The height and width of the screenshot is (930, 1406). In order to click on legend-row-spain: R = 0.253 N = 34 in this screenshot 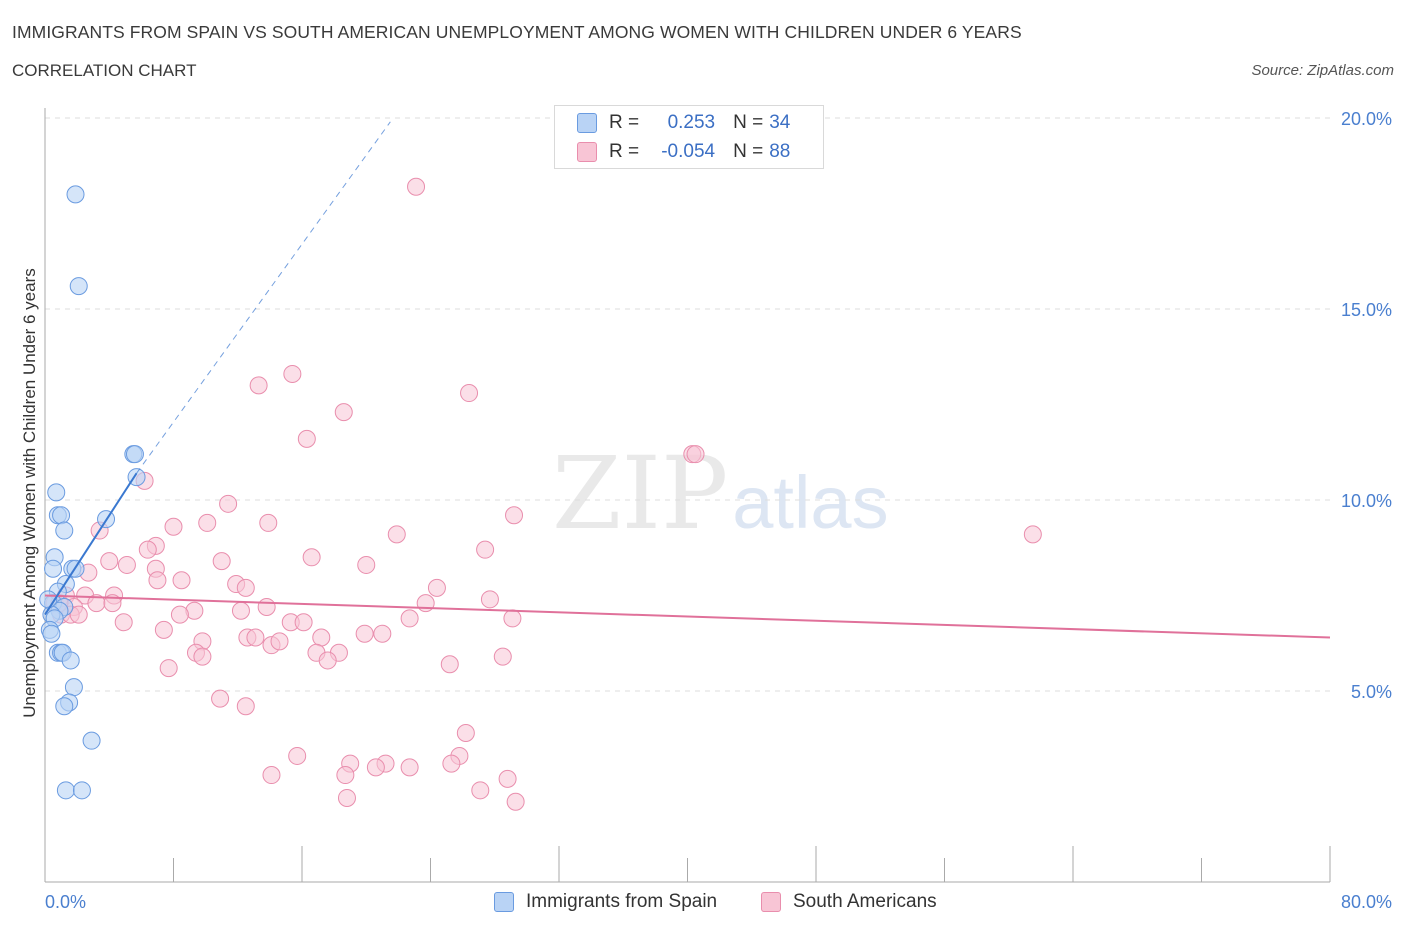, I will do `click(683, 123)`.